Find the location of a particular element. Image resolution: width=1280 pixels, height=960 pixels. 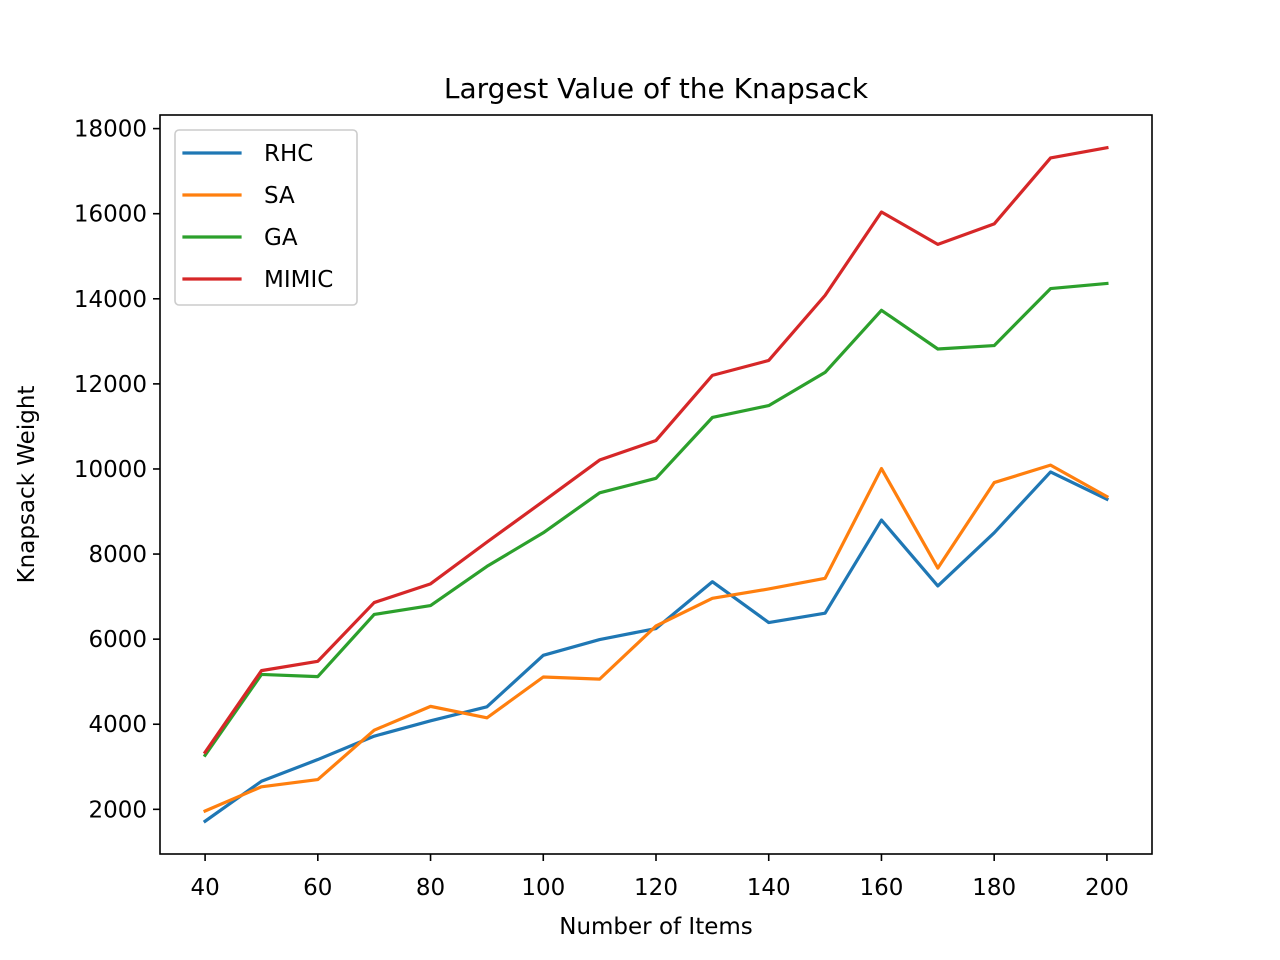

y-tick-label: 2000 is located at coordinates (117, 810).